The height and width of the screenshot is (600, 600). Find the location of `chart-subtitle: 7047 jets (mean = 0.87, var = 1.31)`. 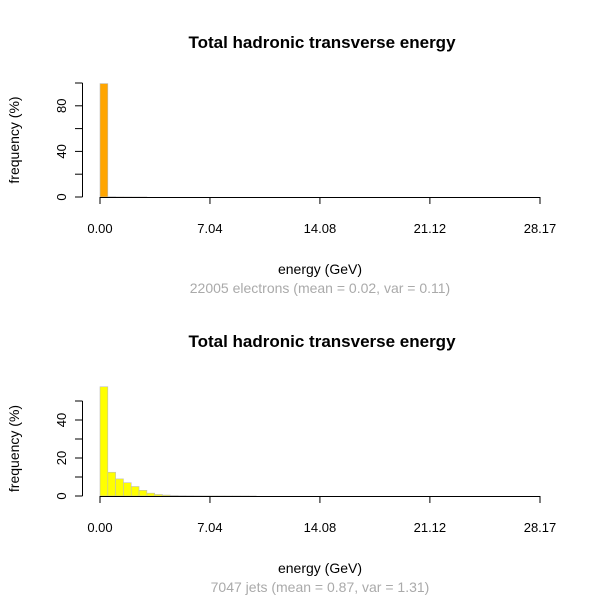

chart-subtitle: 7047 jets (mean = 0.87, var = 1.31) is located at coordinates (320, 587).